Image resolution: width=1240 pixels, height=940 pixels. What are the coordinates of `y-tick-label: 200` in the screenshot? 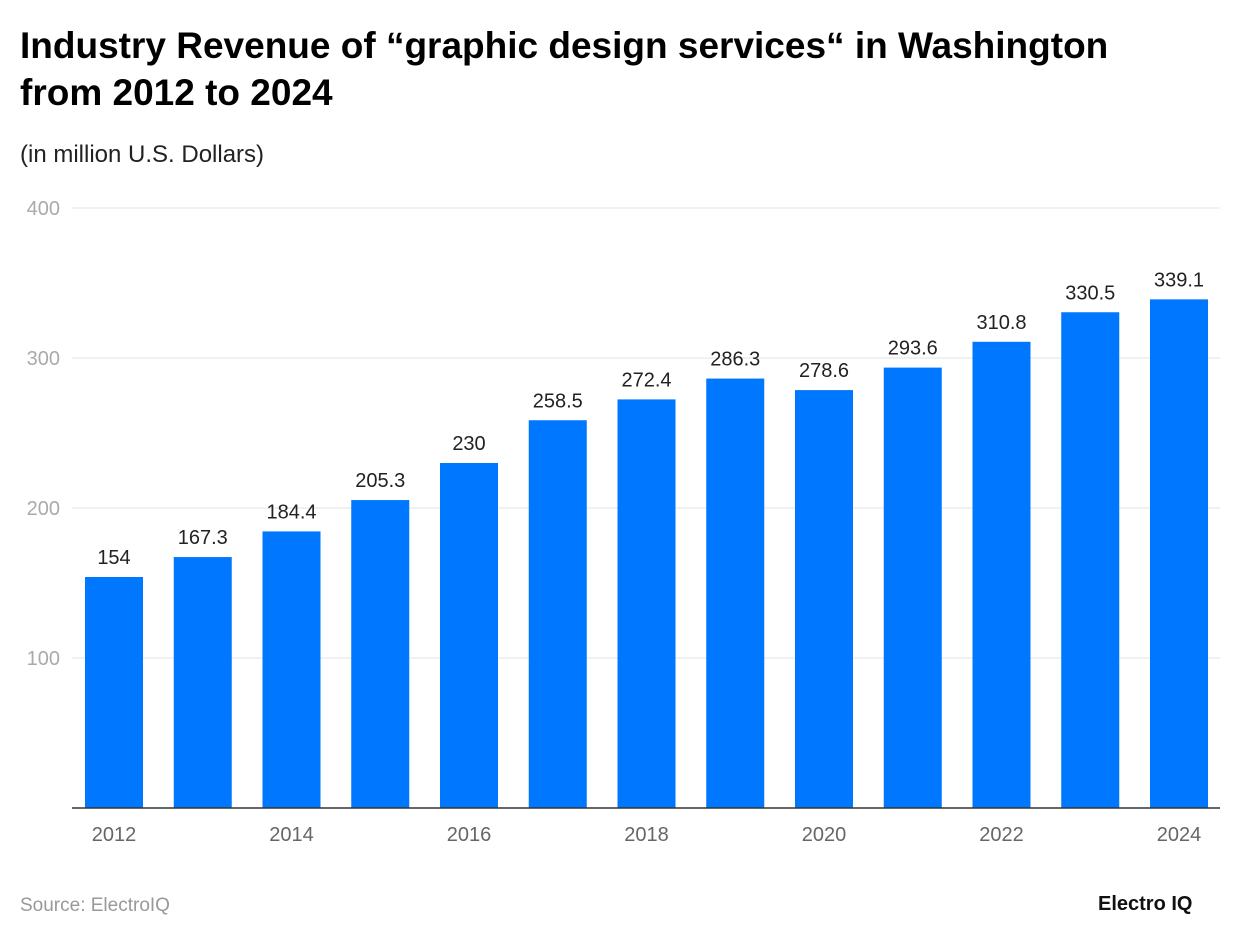 It's located at (43, 509).